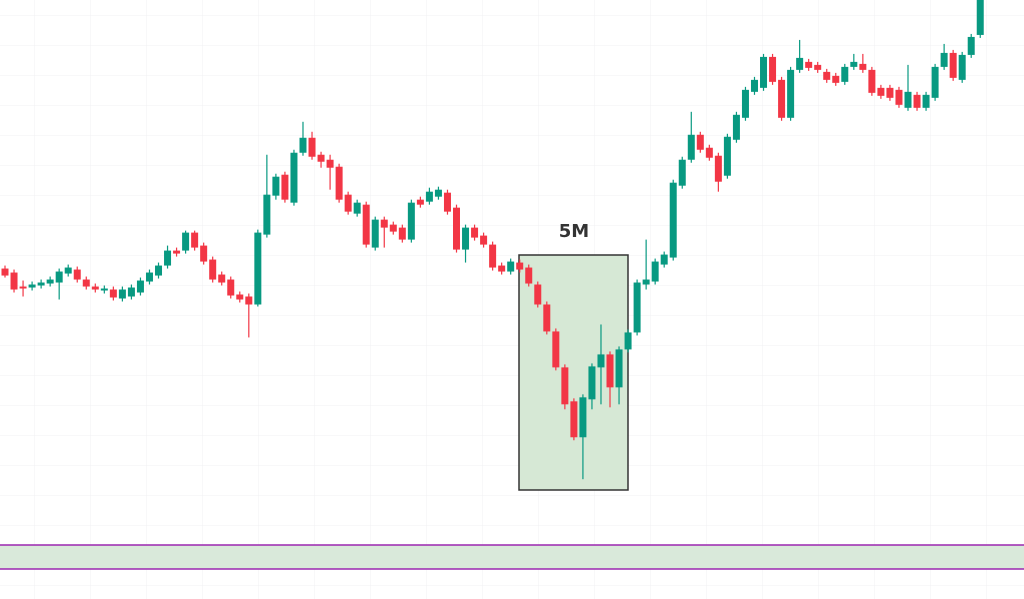  Describe the element at coordinates (574, 231) in the screenshot. I see `annotation: 5M` at that location.